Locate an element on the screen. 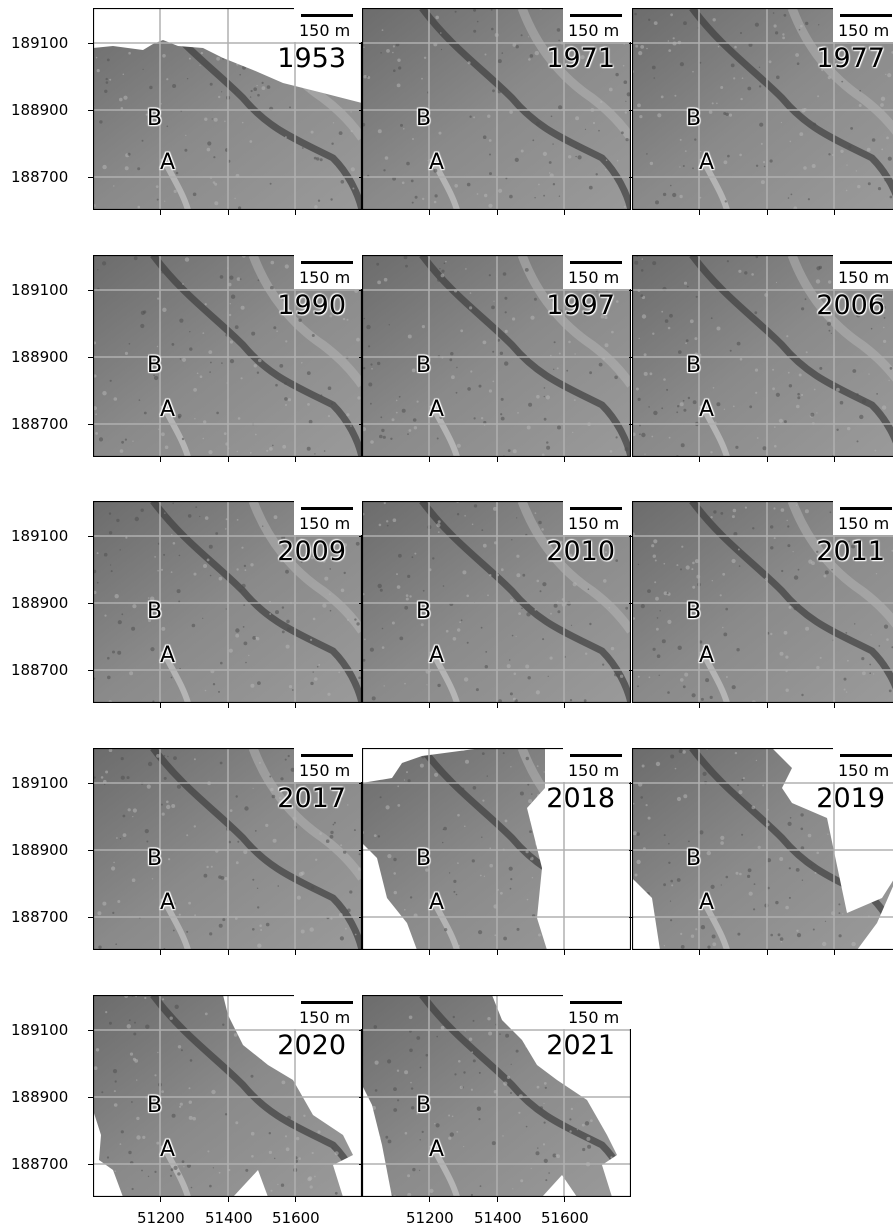 Image resolution: width=893 pixels, height=1228 pixels. y-tick-label: 188900 is located at coordinates (40, 1097).